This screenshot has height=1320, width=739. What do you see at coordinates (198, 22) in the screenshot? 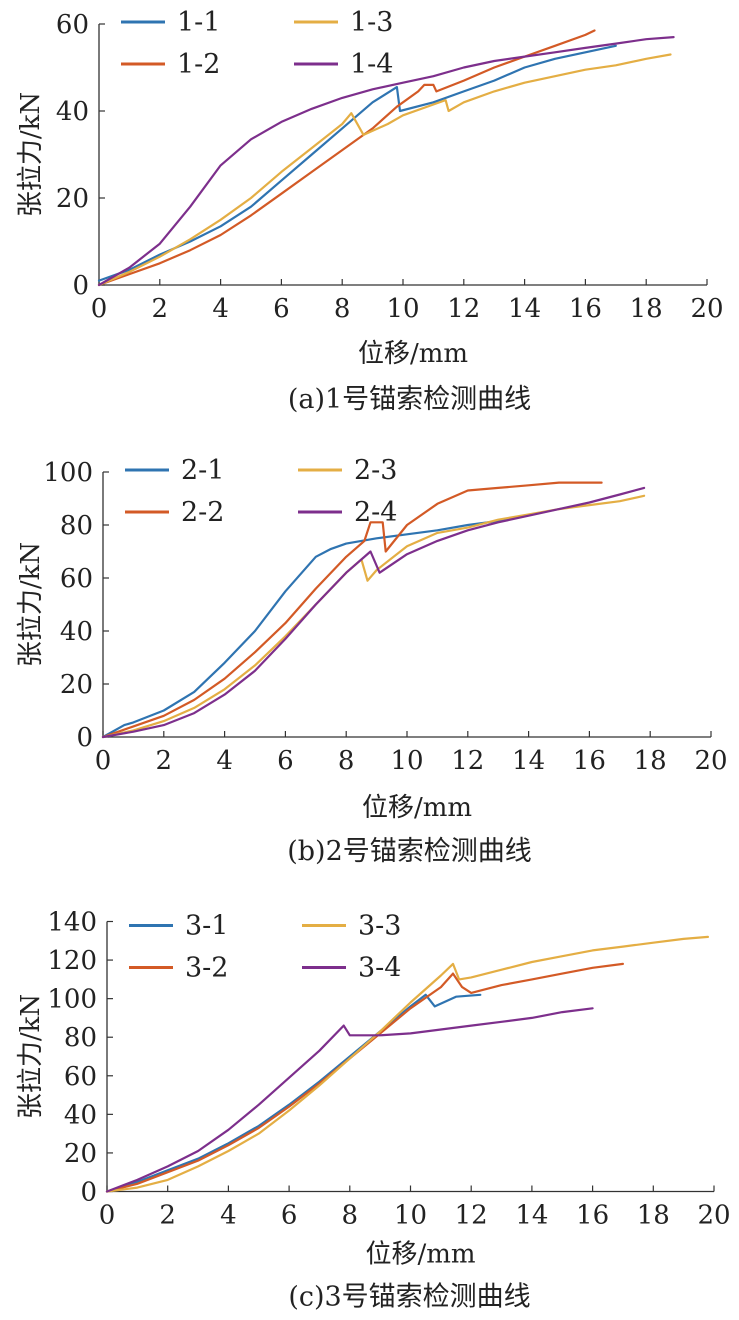
I see `legend-label-1-1: 1-1` at bounding box center [198, 22].